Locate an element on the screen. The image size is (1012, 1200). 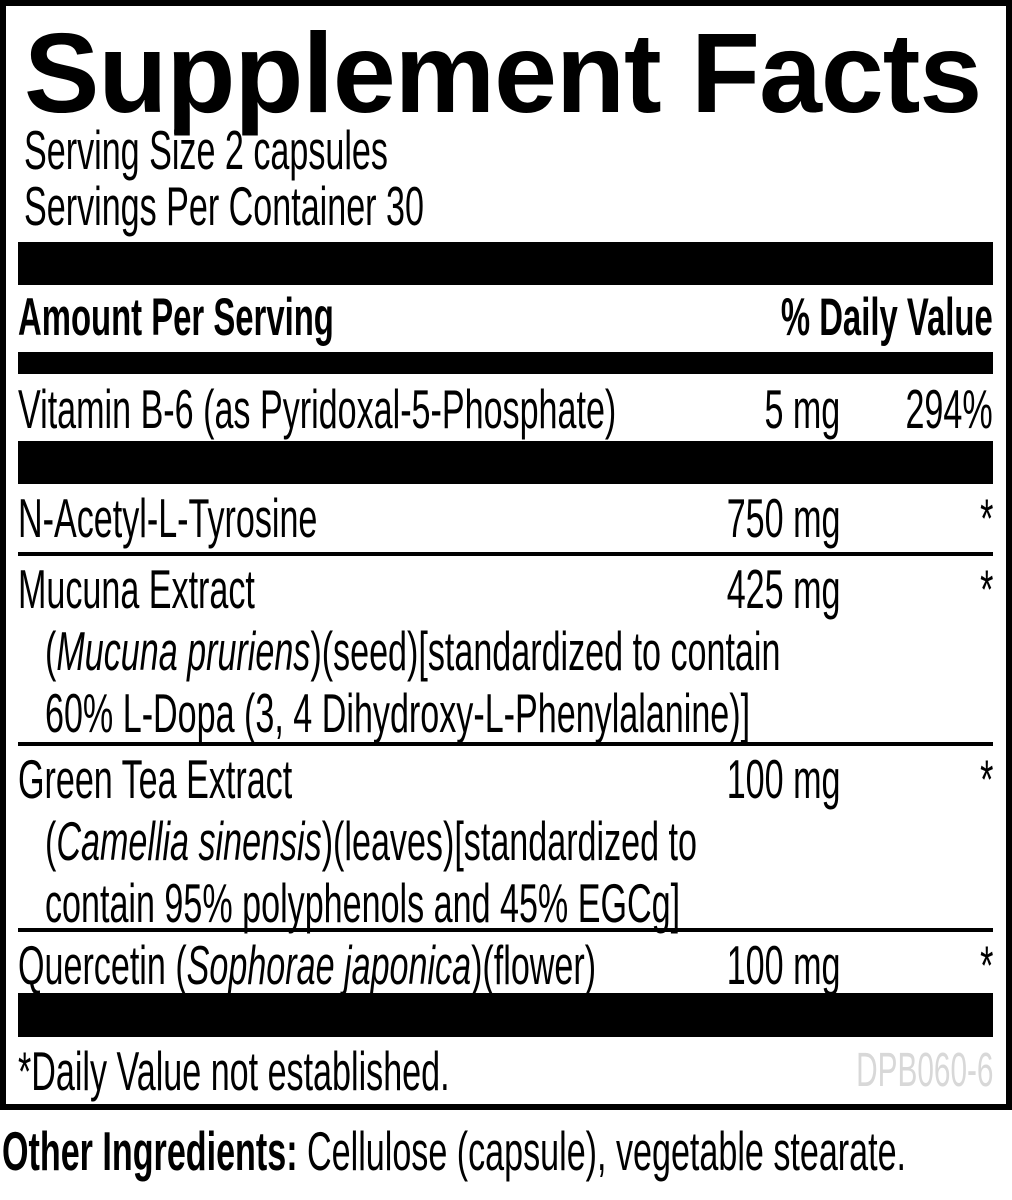
supplement-facts-title: Supplement Facts is located at coordinates (503, 73).